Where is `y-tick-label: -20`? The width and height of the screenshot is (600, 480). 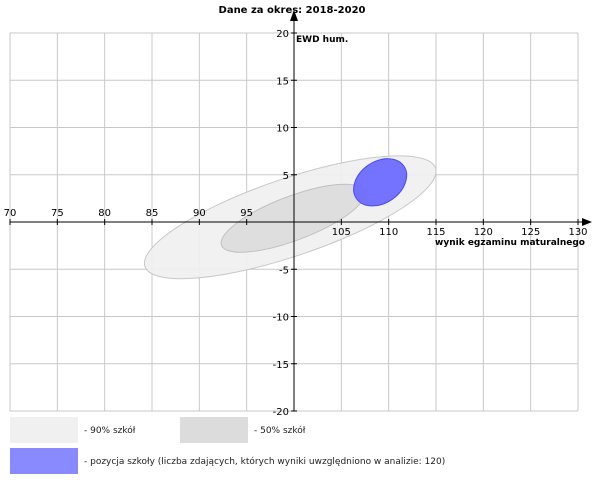 y-tick-label: -20 is located at coordinates (281, 412).